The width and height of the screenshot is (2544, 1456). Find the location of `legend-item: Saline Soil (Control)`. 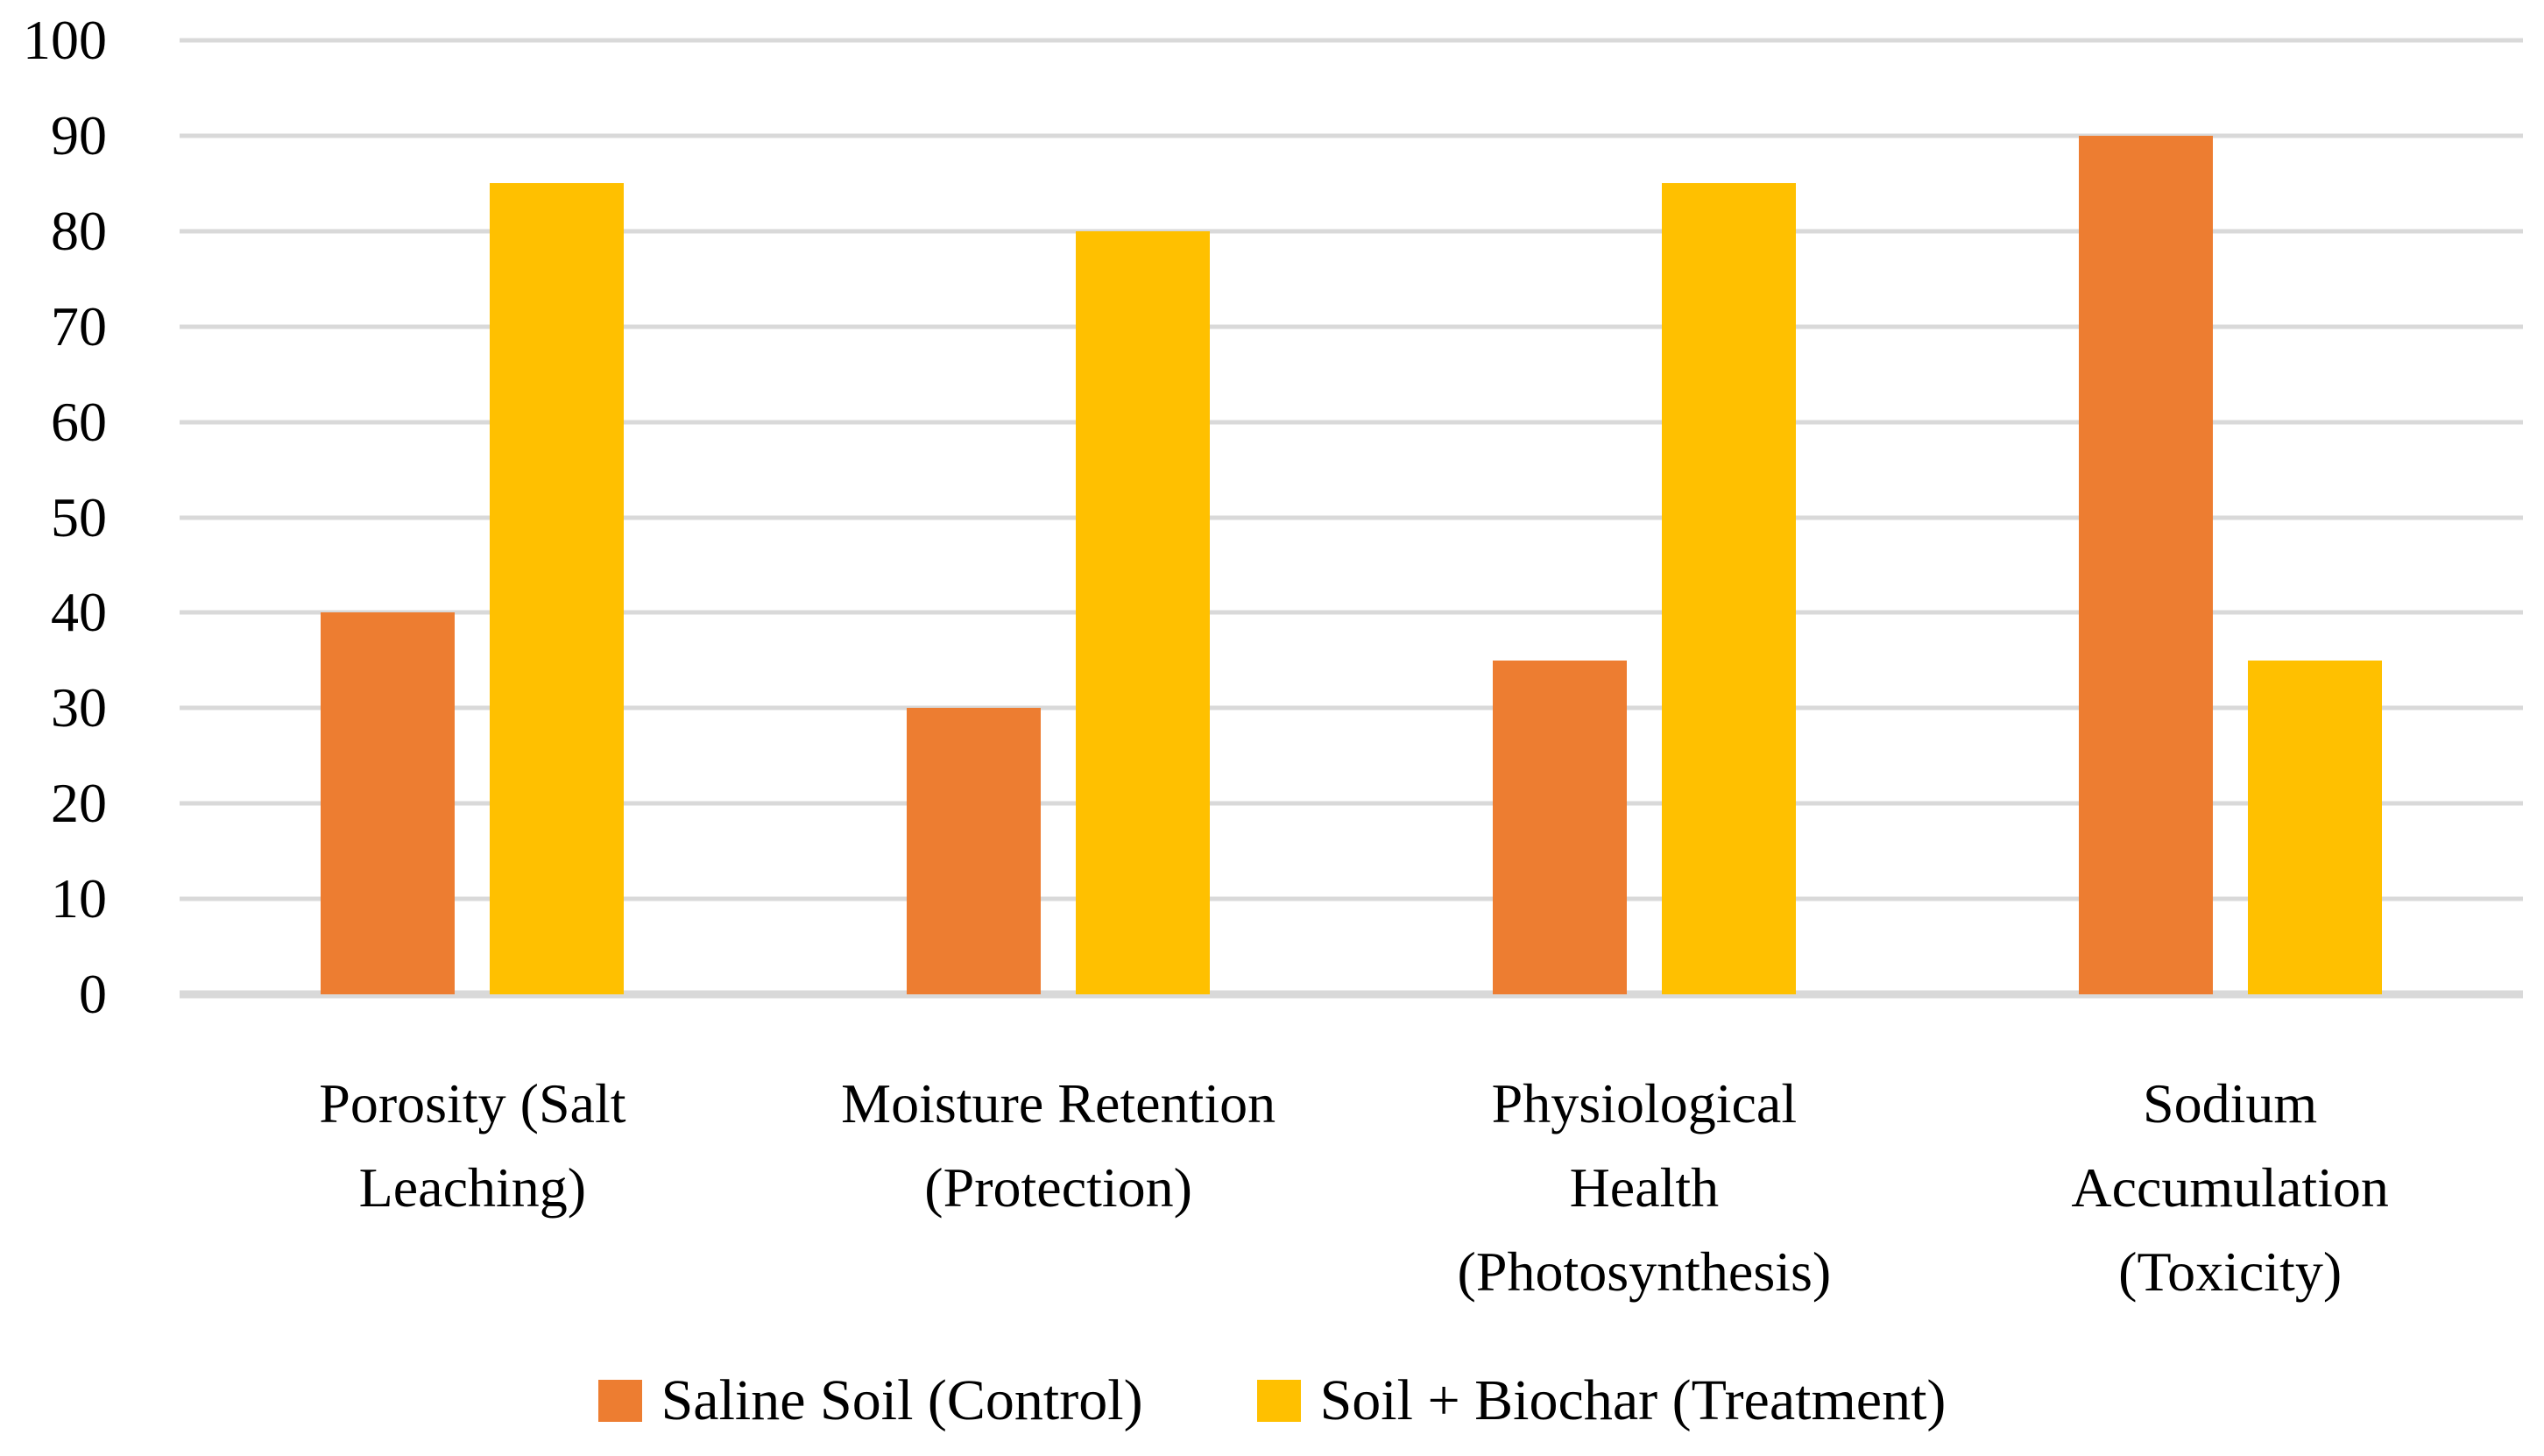

legend-item: Saline Soil (Control) is located at coordinates (870, 1400).